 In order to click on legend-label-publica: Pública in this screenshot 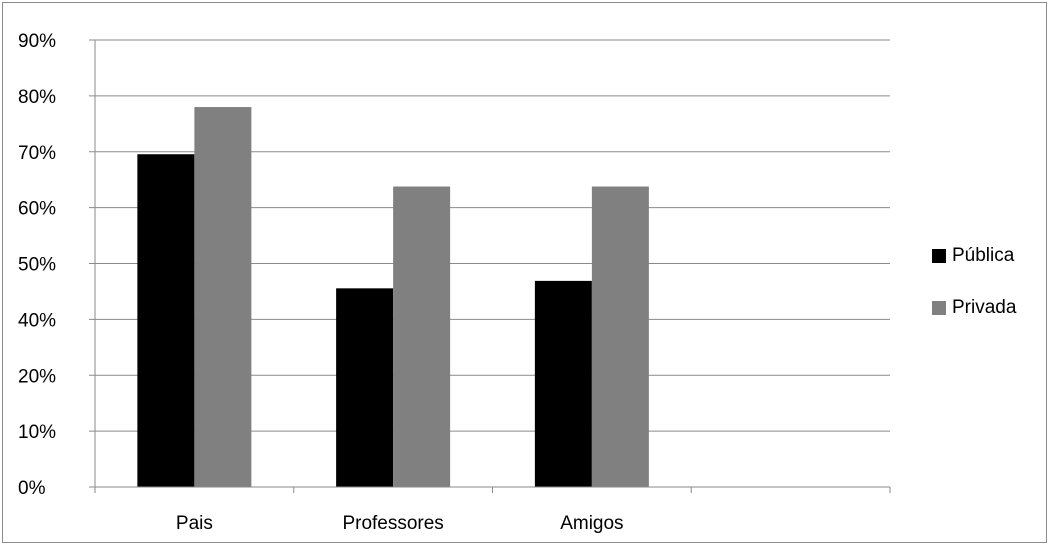, I will do `click(983, 255)`.